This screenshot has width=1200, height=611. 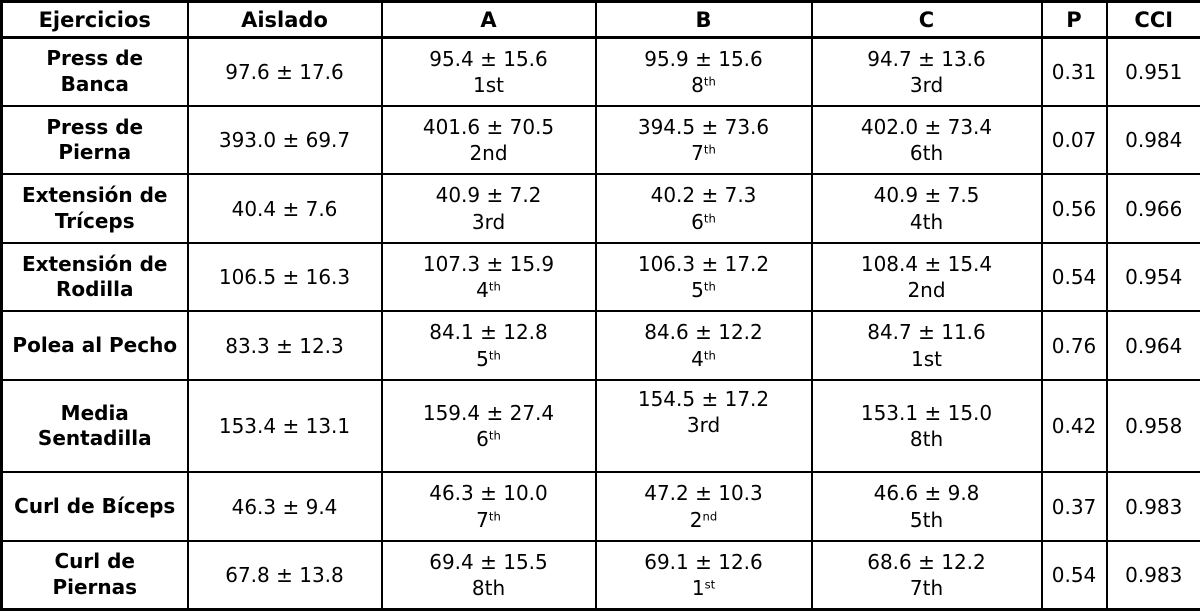 I want to click on condition-a-cell: 84.1 ± 12.8 5th, so click(x=488, y=345).